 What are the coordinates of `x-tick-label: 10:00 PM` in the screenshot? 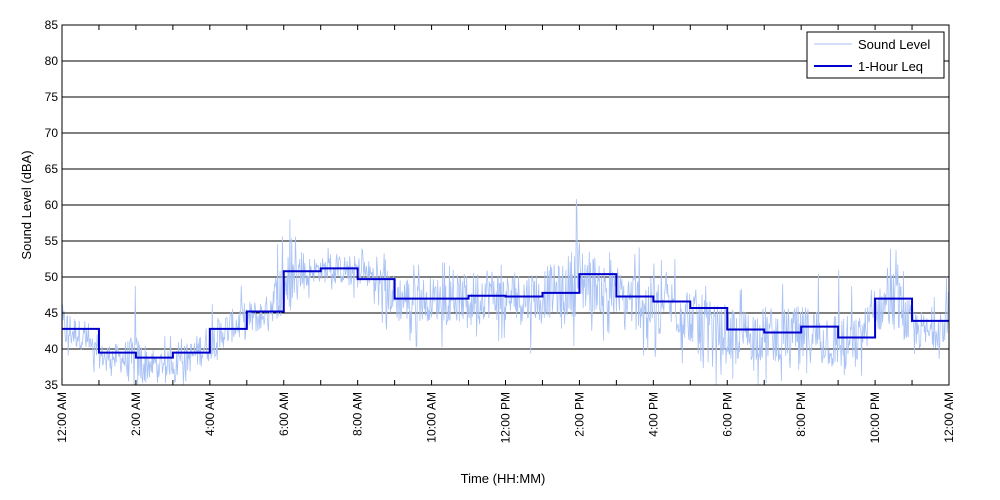 It's located at (875, 417).